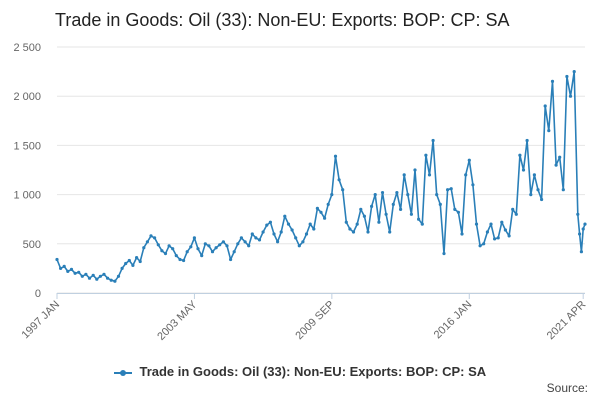 The width and height of the screenshot is (600, 400). What do you see at coordinates (567, 388) in the screenshot?
I see `source-label: Source:` at bounding box center [567, 388].